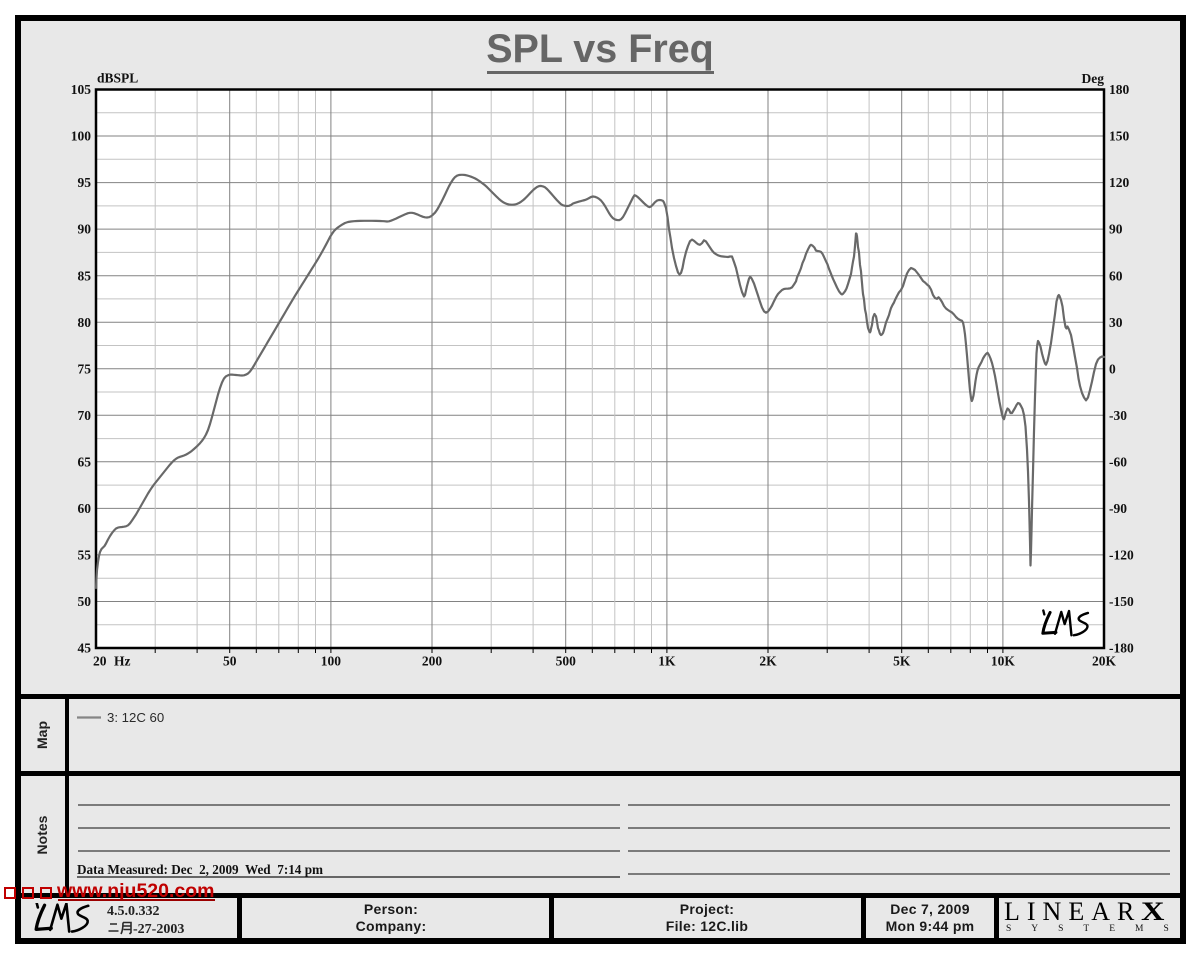  Describe the element at coordinates (200, 869) in the screenshot. I see `svg-text:Data Measured: Dec 2, 2009 W: Data Measured: Dec 2, 2009 Wed 7:14 pm` at that location.